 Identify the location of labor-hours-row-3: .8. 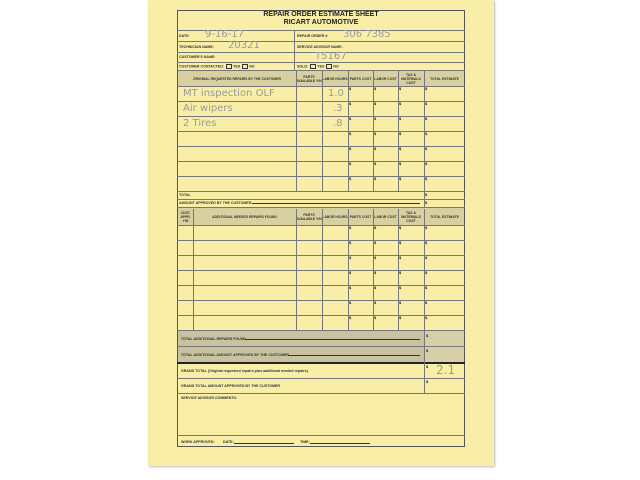
(338, 123).